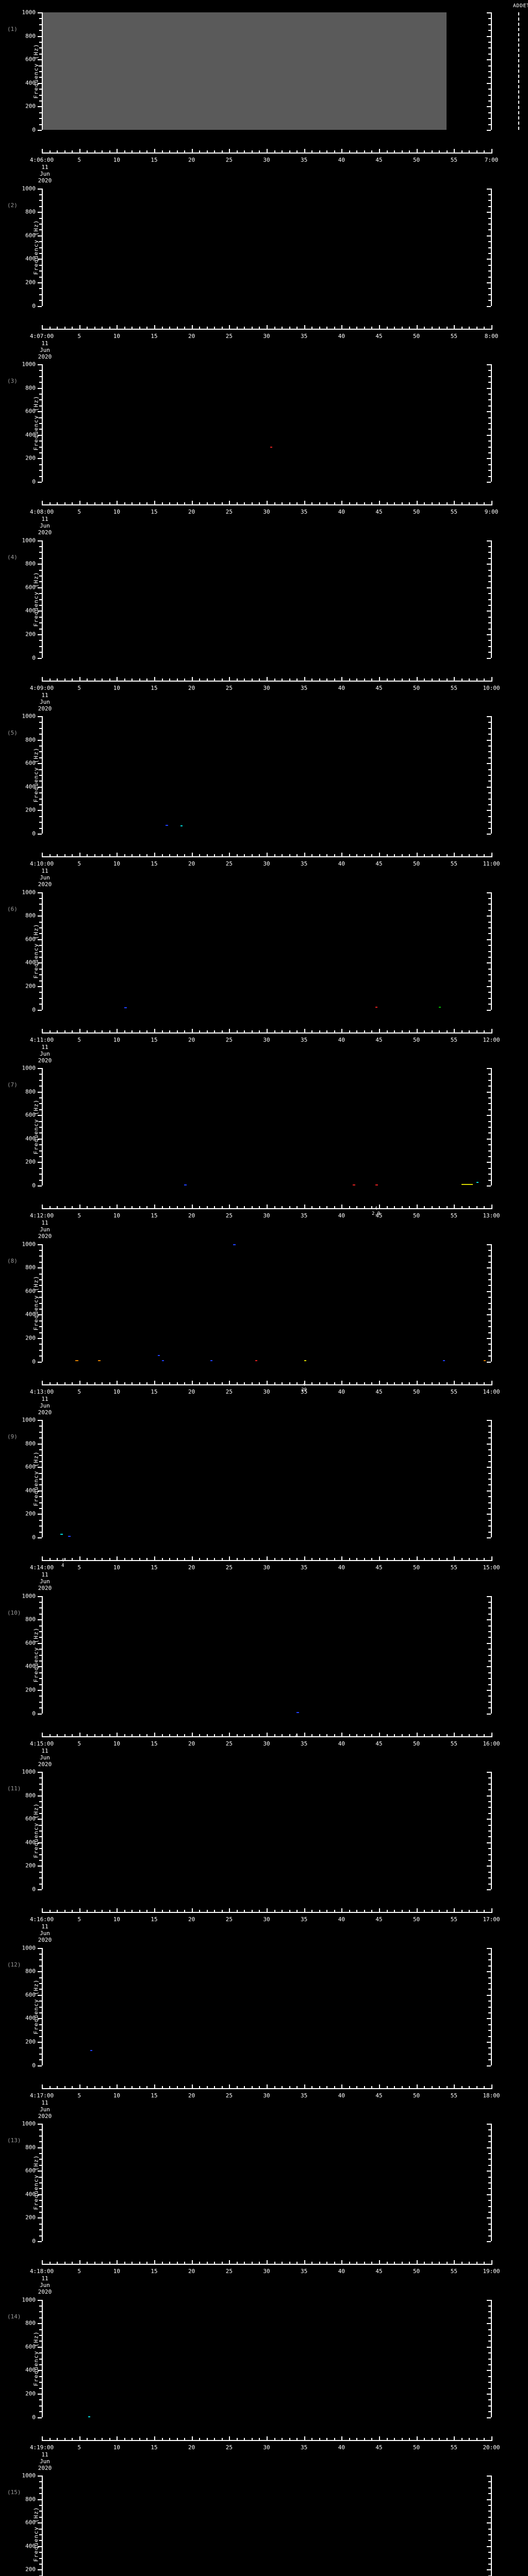 The height and width of the screenshot is (2576, 528). Describe the element at coordinates (12, 29) in the screenshot. I see `panel-number: (1)` at that location.